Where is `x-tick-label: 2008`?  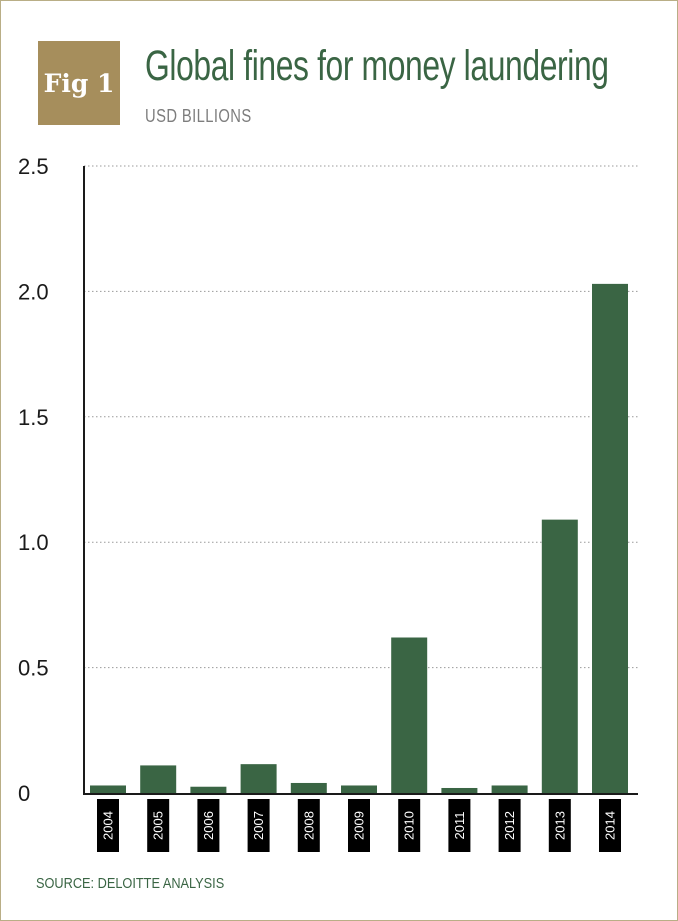
x-tick-label: 2008 is located at coordinates (308, 825).